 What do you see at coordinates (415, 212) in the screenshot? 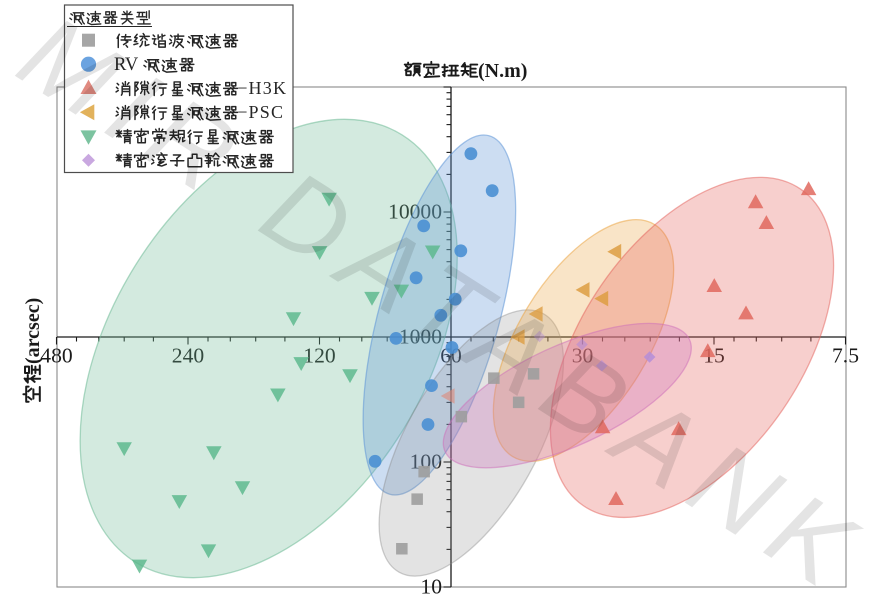
I see `svg-text: 10000` at bounding box center [415, 212].